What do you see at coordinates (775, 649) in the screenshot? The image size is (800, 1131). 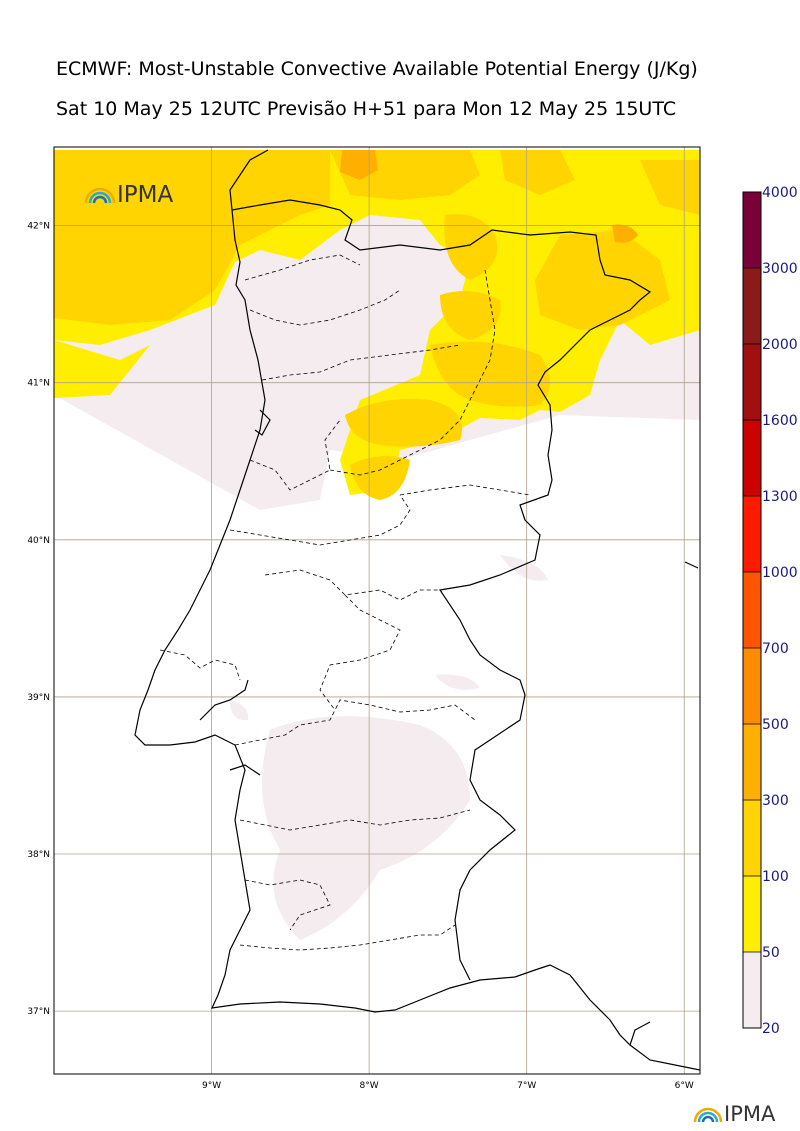 I see `colorbar-label: 700` at bounding box center [775, 649].